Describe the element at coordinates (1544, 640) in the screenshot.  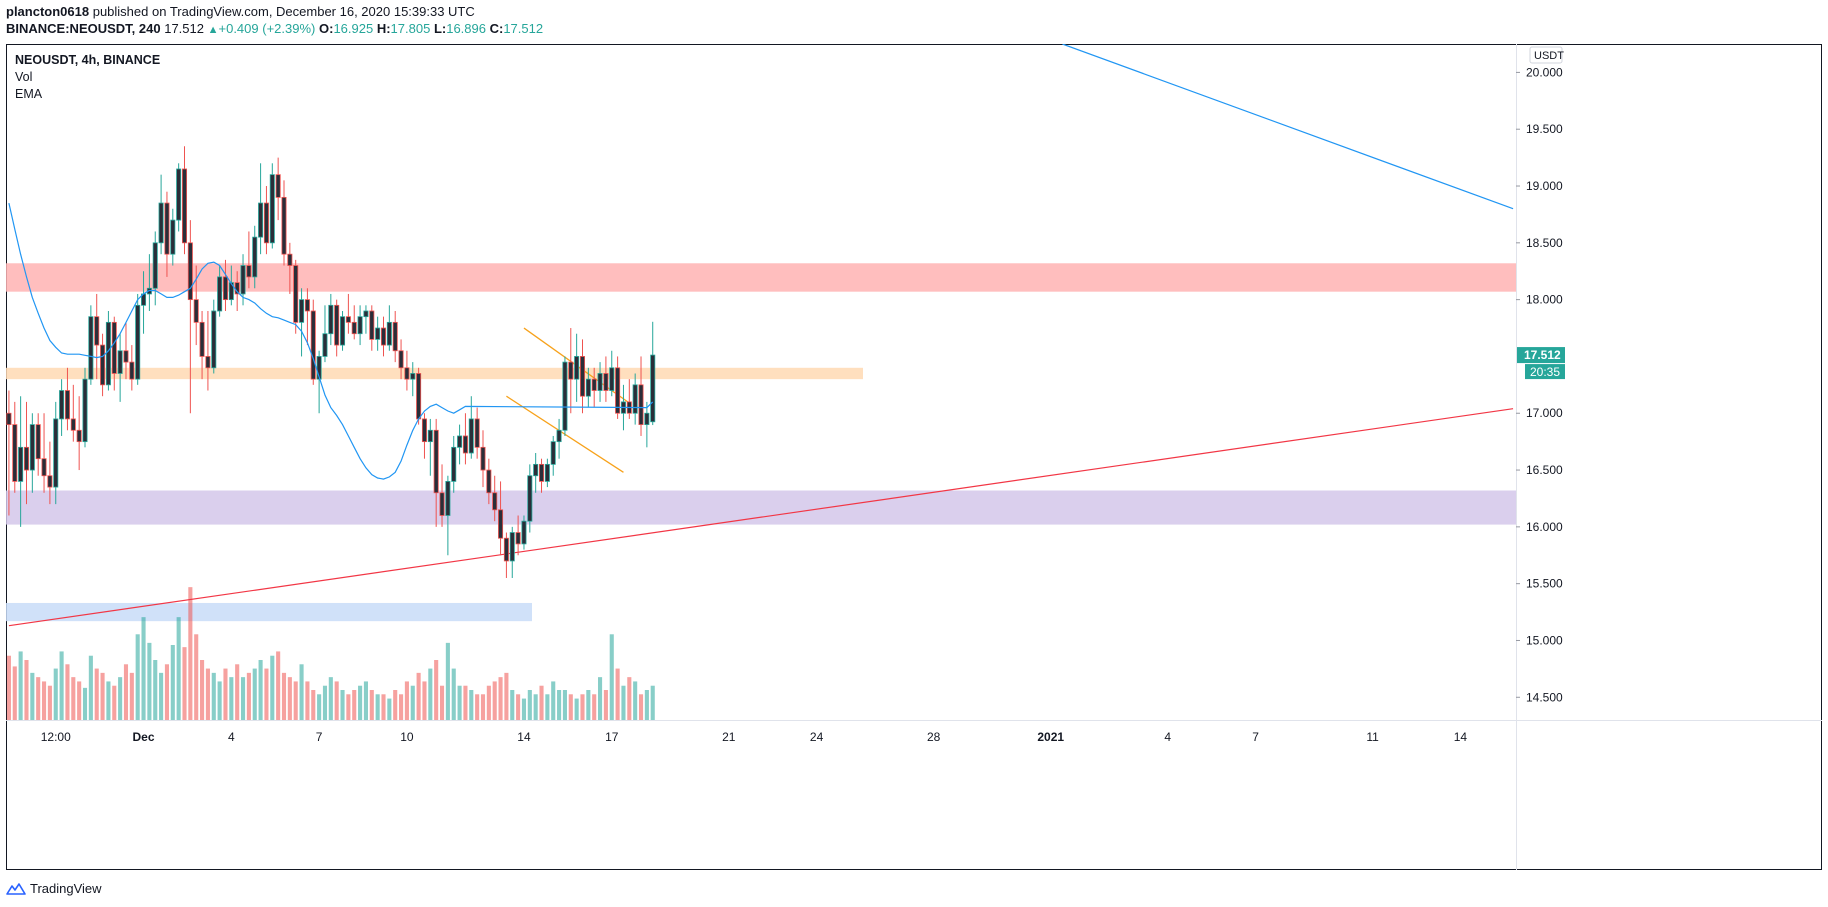
I see `price-tick-label: 15.000` at that location.